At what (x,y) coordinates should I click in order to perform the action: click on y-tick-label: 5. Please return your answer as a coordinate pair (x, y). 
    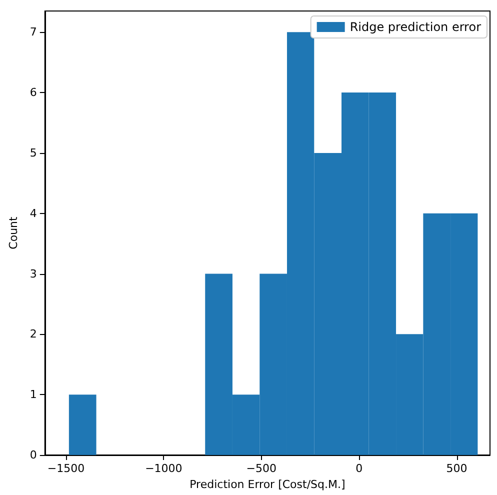
    Looking at the image, I should click on (33, 153).